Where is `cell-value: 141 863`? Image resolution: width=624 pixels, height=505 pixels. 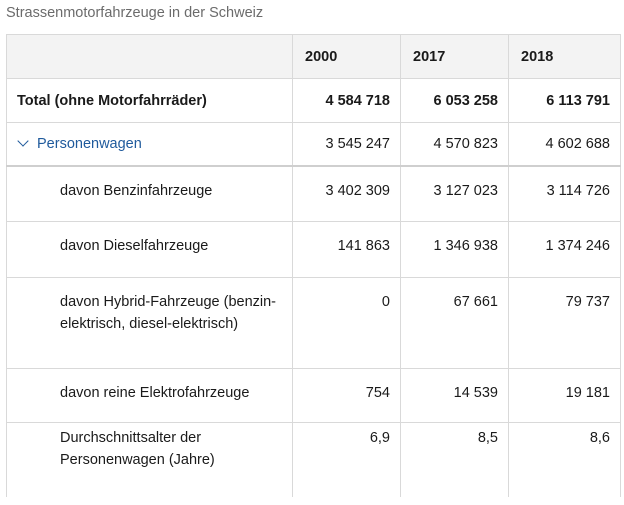
cell-value: 141 863 is located at coordinates (346, 249).